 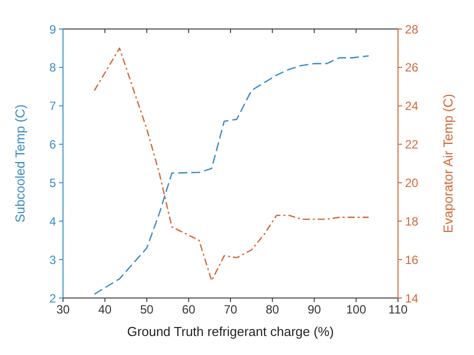 What do you see at coordinates (412, 298) in the screenshot?
I see `y2-tick-label: 14` at bounding box center [412, 298].